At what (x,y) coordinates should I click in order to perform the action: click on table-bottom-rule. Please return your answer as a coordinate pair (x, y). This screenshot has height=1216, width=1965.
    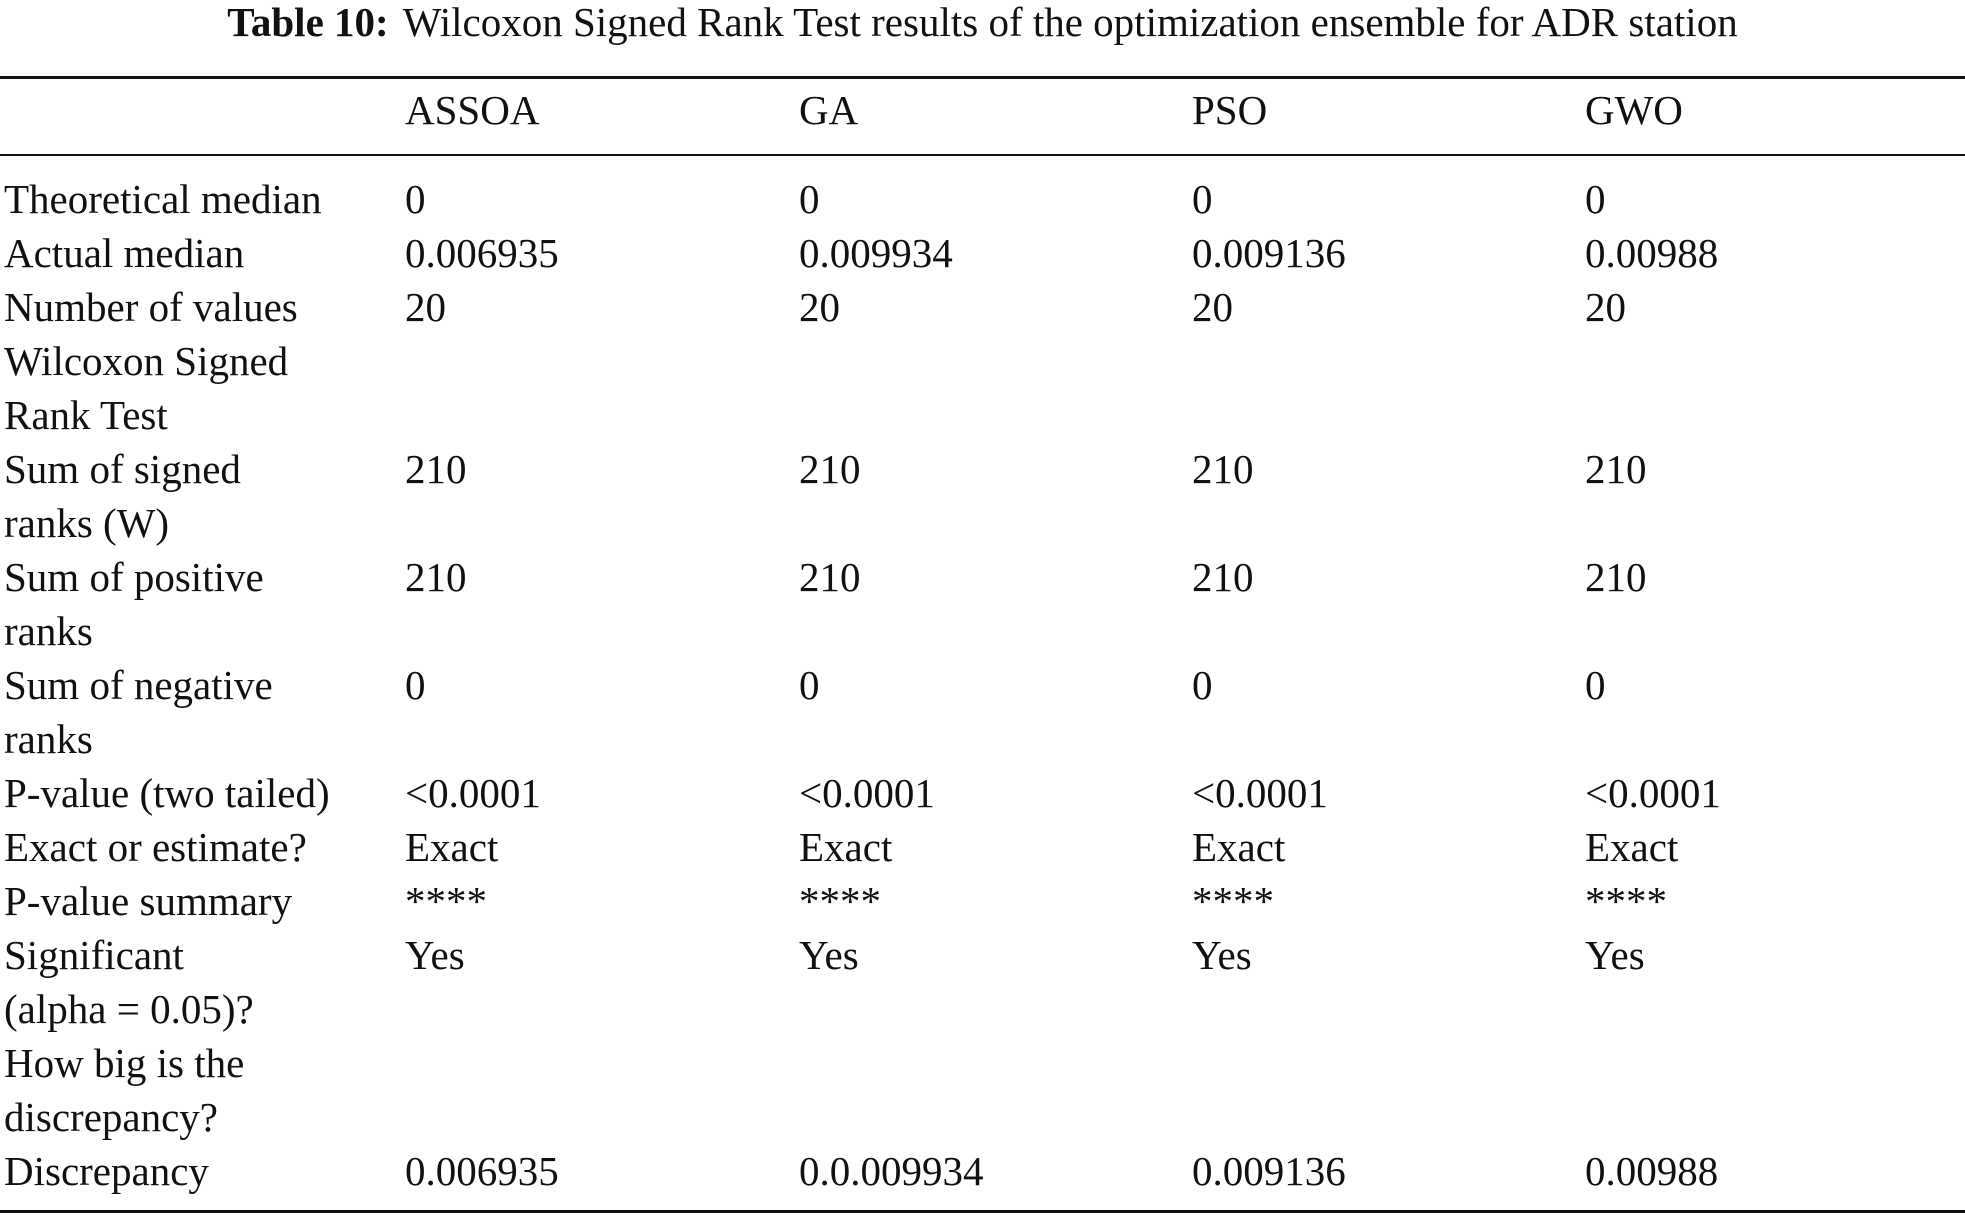
    Looking at the image, I should click on (982, 1211).